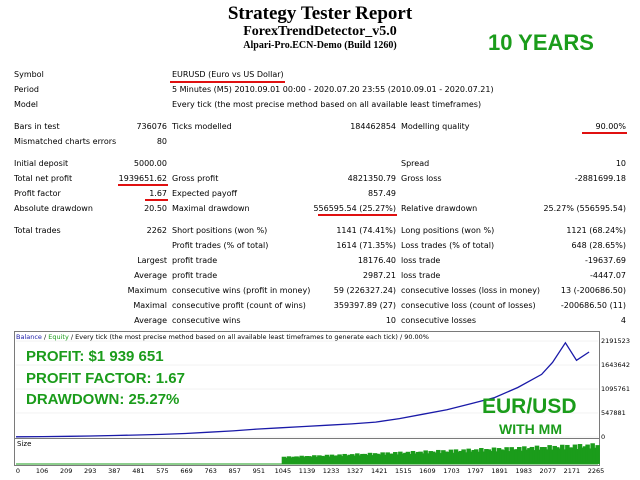  What do you see at coordinates (152, 260) in the screenshot?
I see `largest-label: Largest` at bounding box center [152, 260].